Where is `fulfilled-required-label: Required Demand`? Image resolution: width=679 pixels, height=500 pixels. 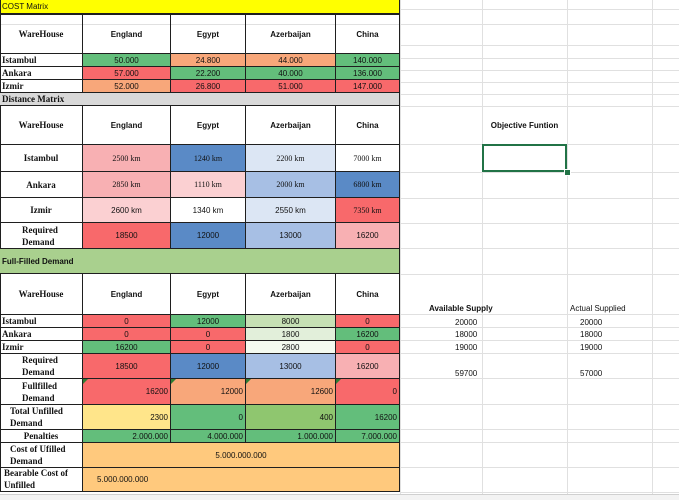
fulfilled-required-label: Required Demand is located at coordinates (41, 366).